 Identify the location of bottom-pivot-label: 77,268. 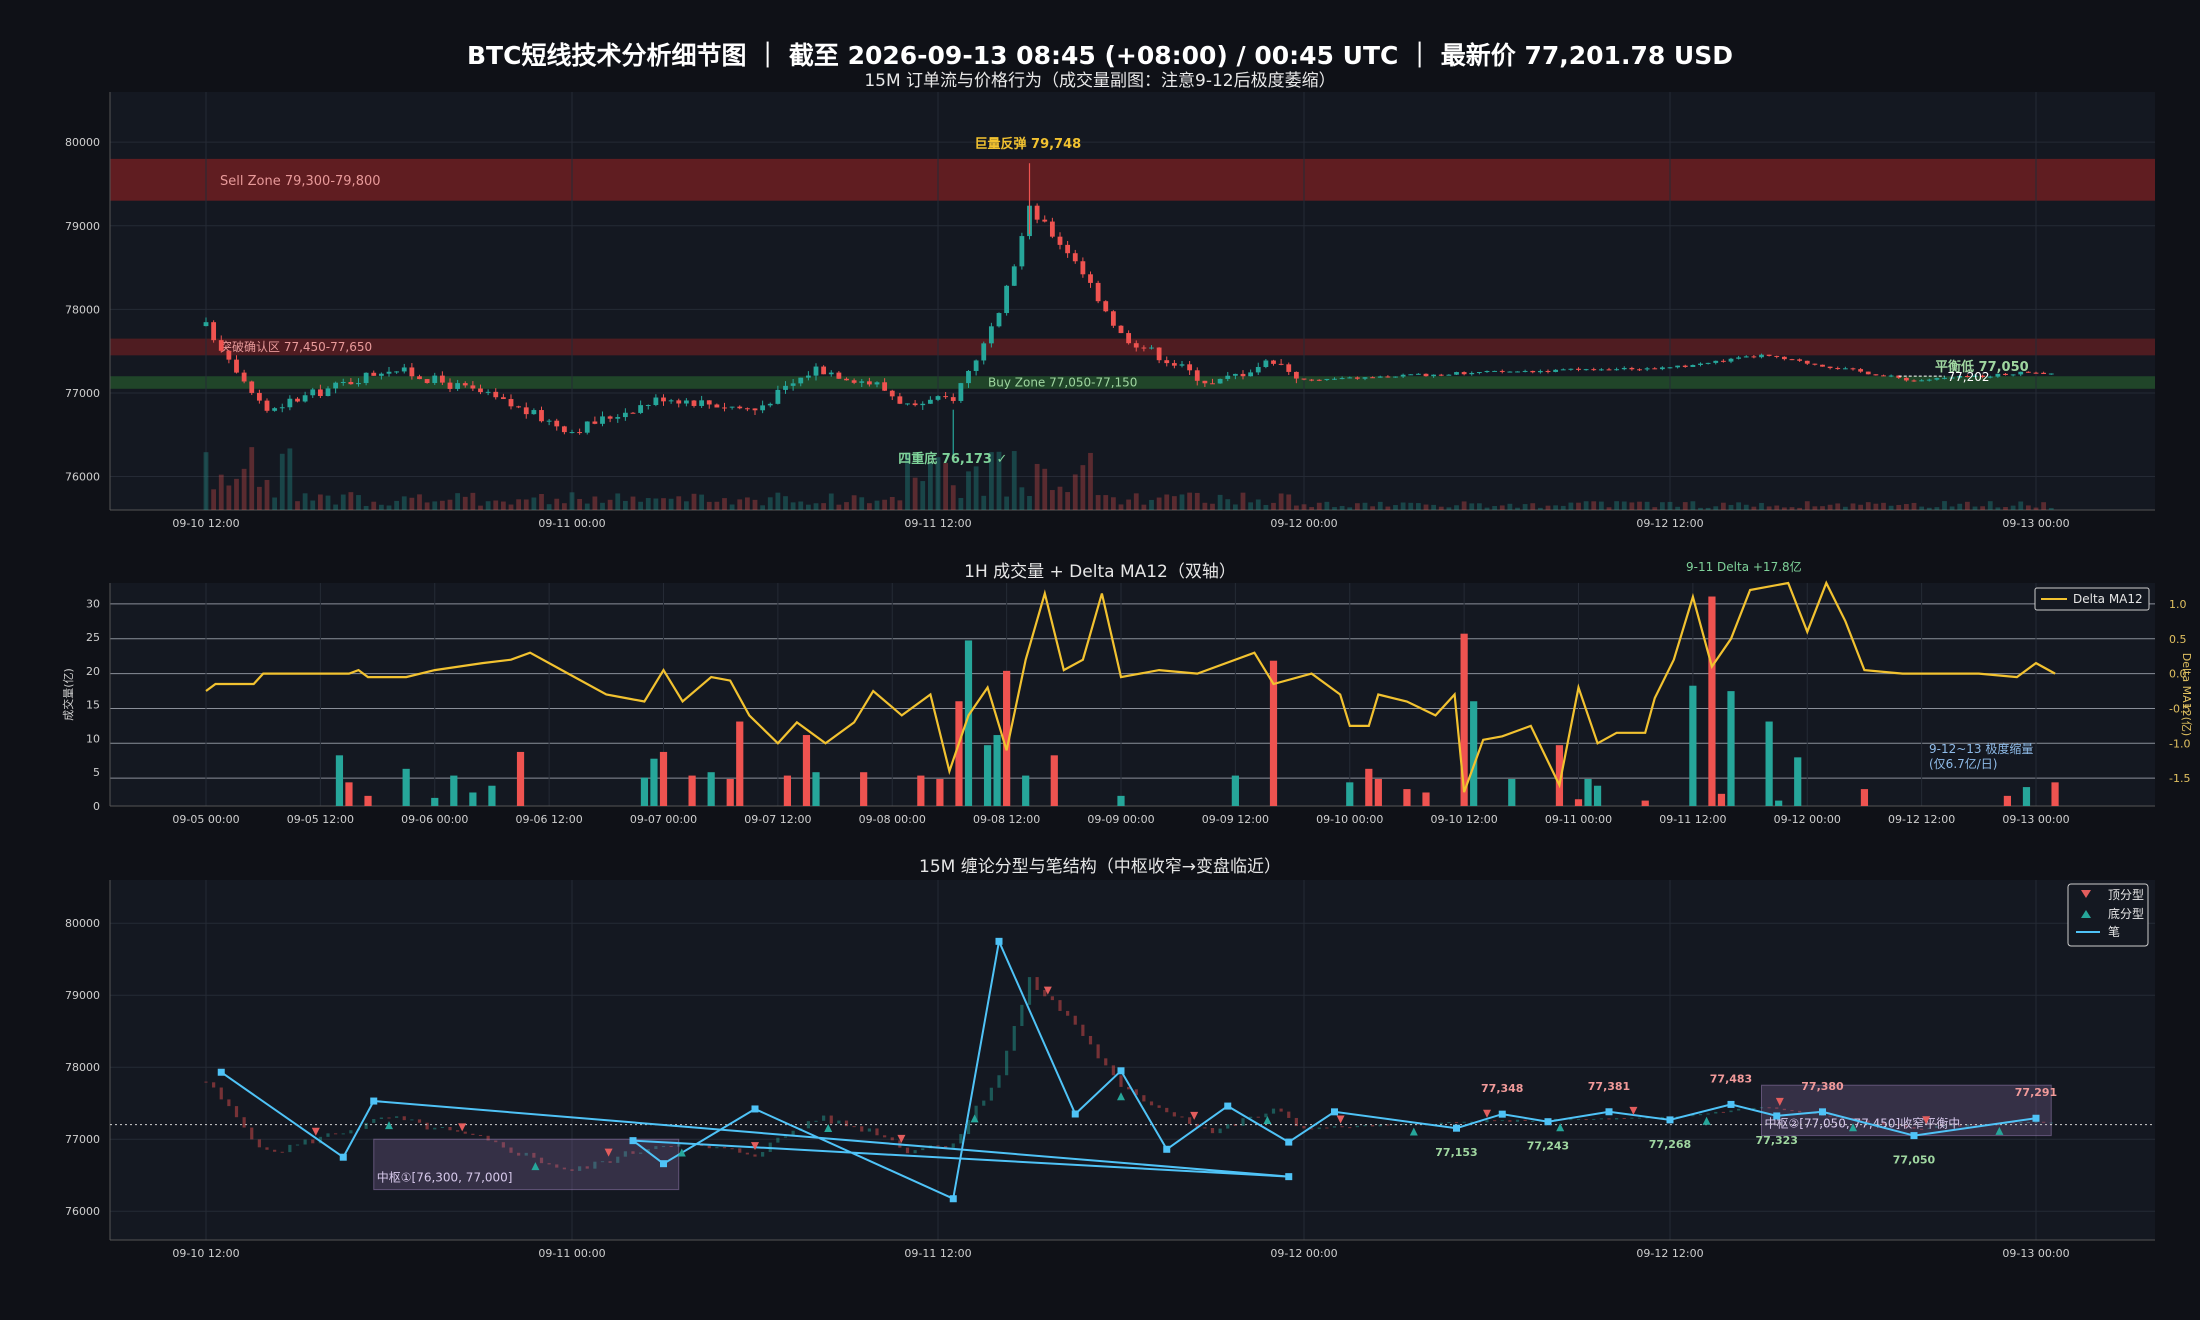
(1670, 1144).